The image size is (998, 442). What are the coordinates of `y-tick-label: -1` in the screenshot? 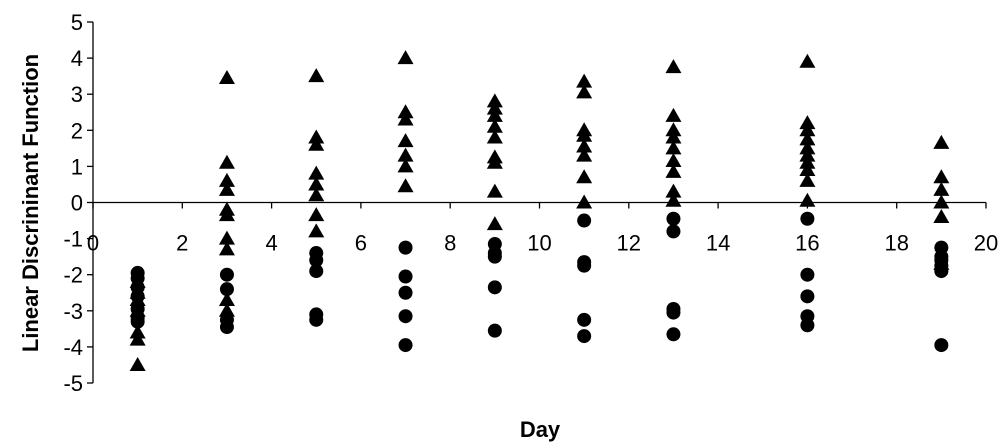 It's located at (73, 239).